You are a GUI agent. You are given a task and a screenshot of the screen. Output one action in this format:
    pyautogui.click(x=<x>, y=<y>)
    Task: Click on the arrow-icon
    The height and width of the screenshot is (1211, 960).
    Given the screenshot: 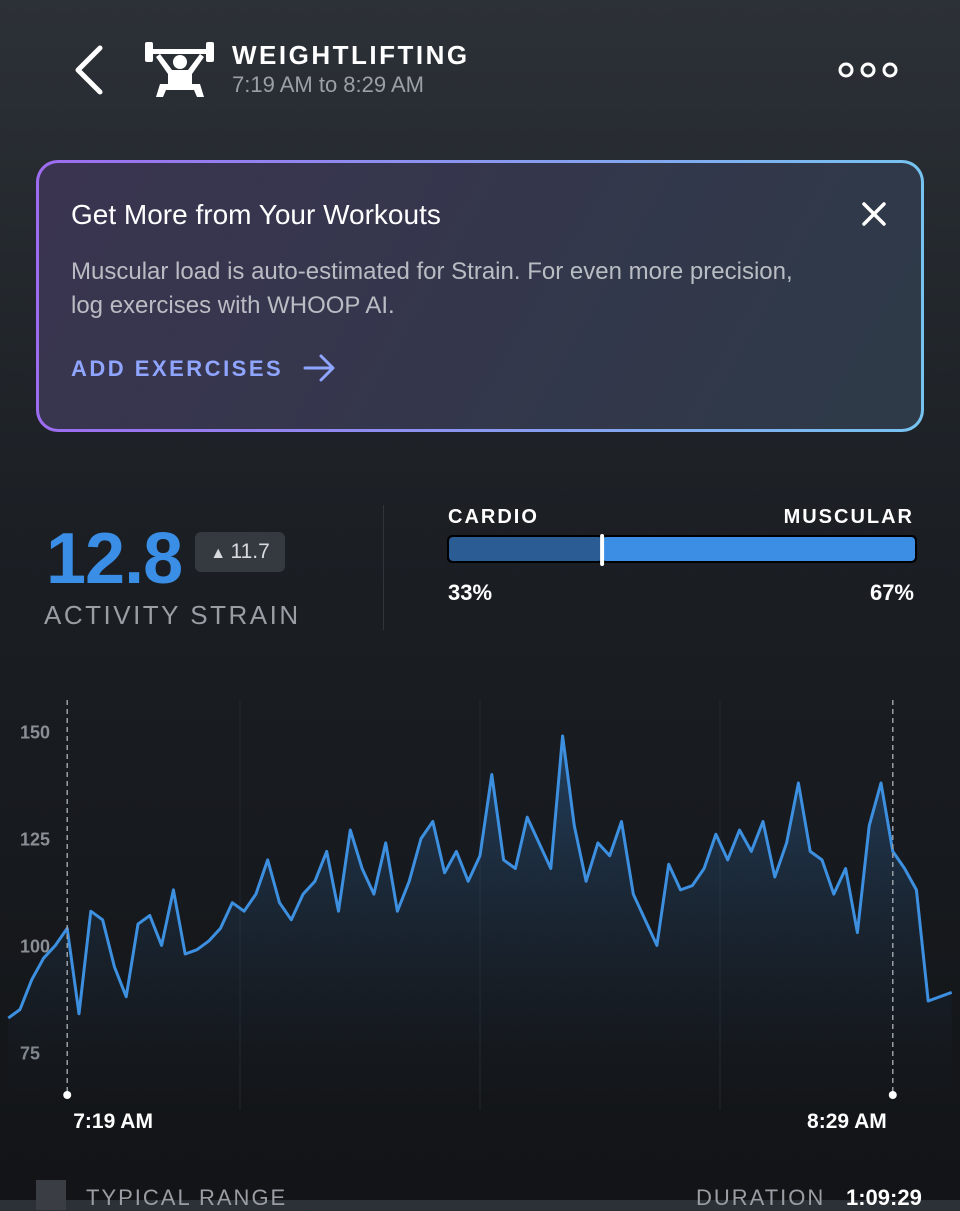 What is the action you would take?
    pyautogui.click(x=319, y=368)
    